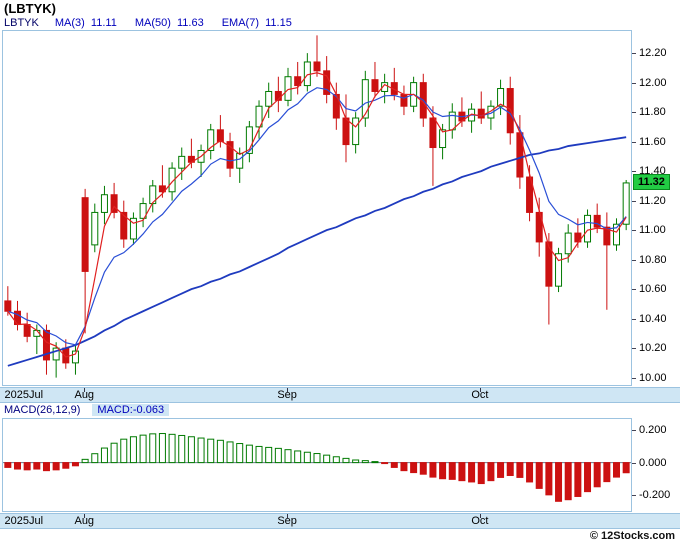  I want to click on macd-params-label: MACD(26,12,9), so click(42, 410).